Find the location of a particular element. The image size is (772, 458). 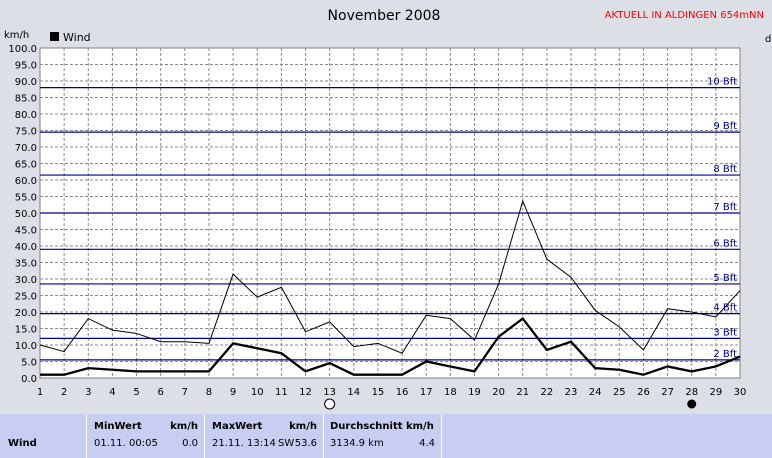

beaufort-label: 2 Bft is located at coordinates (725, 354).